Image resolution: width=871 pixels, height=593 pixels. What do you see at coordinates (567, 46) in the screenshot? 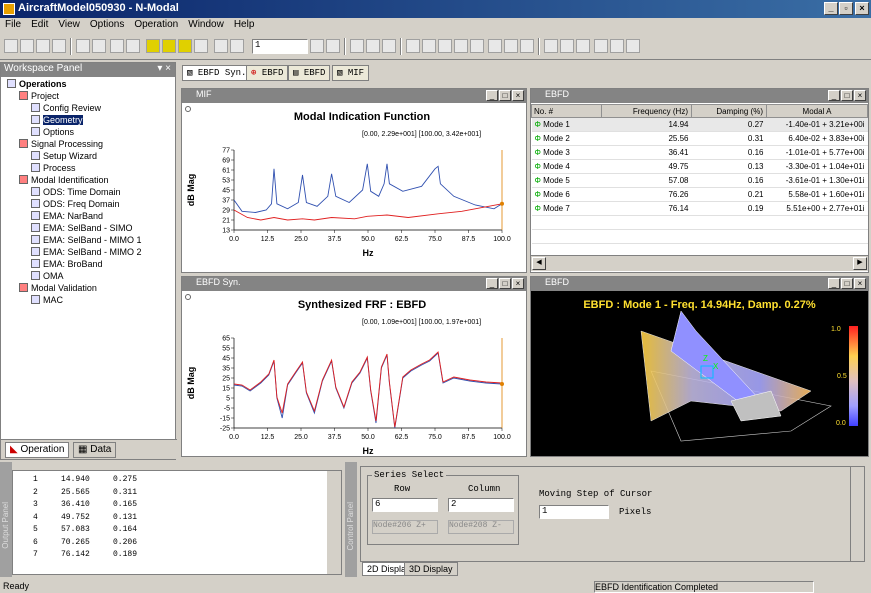
I see `log-icon` at bounding box center [567, 46].